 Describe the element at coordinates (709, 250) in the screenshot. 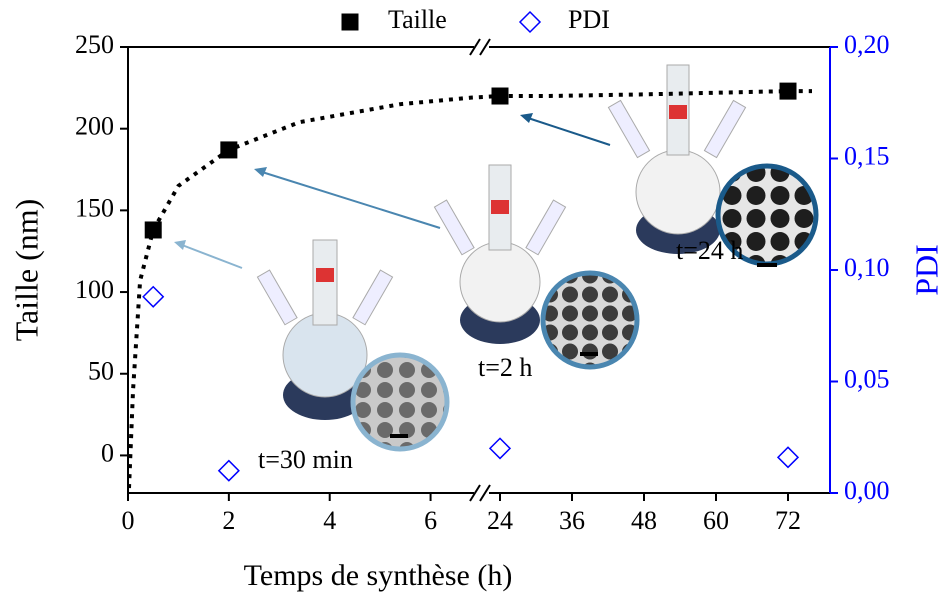

I see `annotation: t=24 h` at that location.